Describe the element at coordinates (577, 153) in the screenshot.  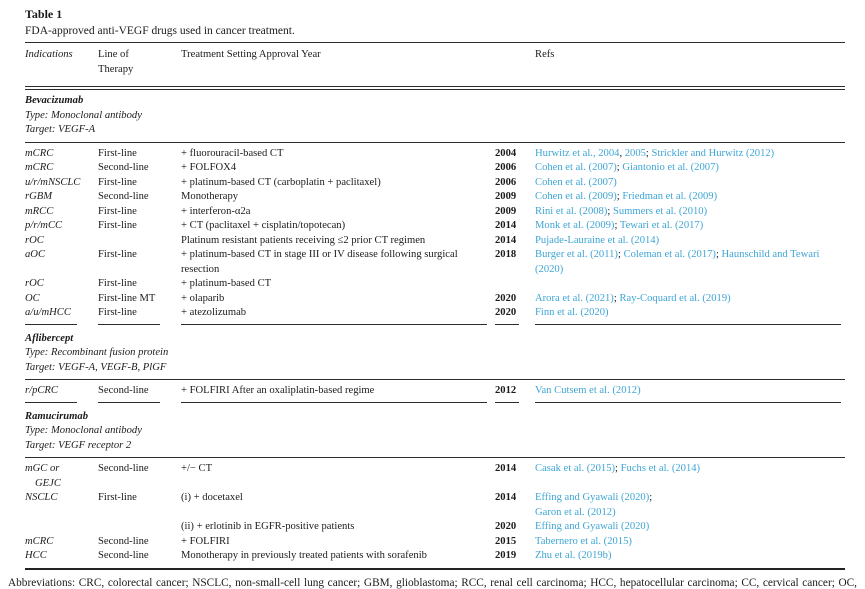
I see `ref-link: Hurwitz et al., 2004` at that location.